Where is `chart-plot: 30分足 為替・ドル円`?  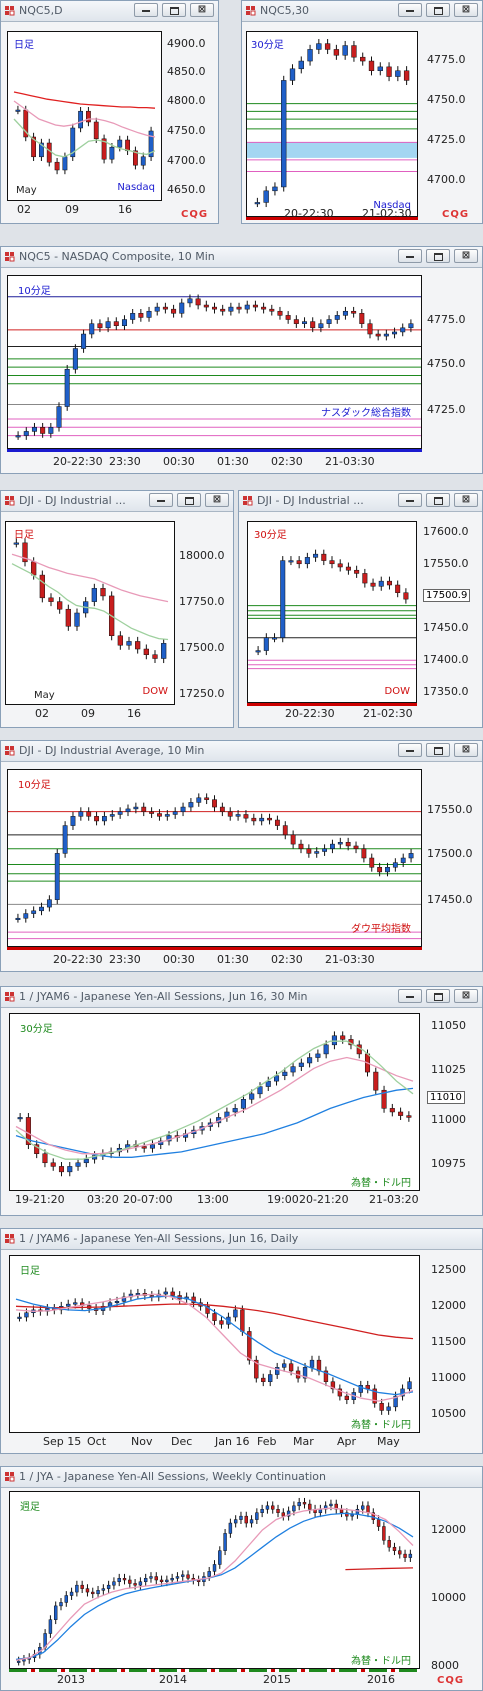 chart-plot: 30分足 為替・ドル円 is located at coordinates (214, 1102).